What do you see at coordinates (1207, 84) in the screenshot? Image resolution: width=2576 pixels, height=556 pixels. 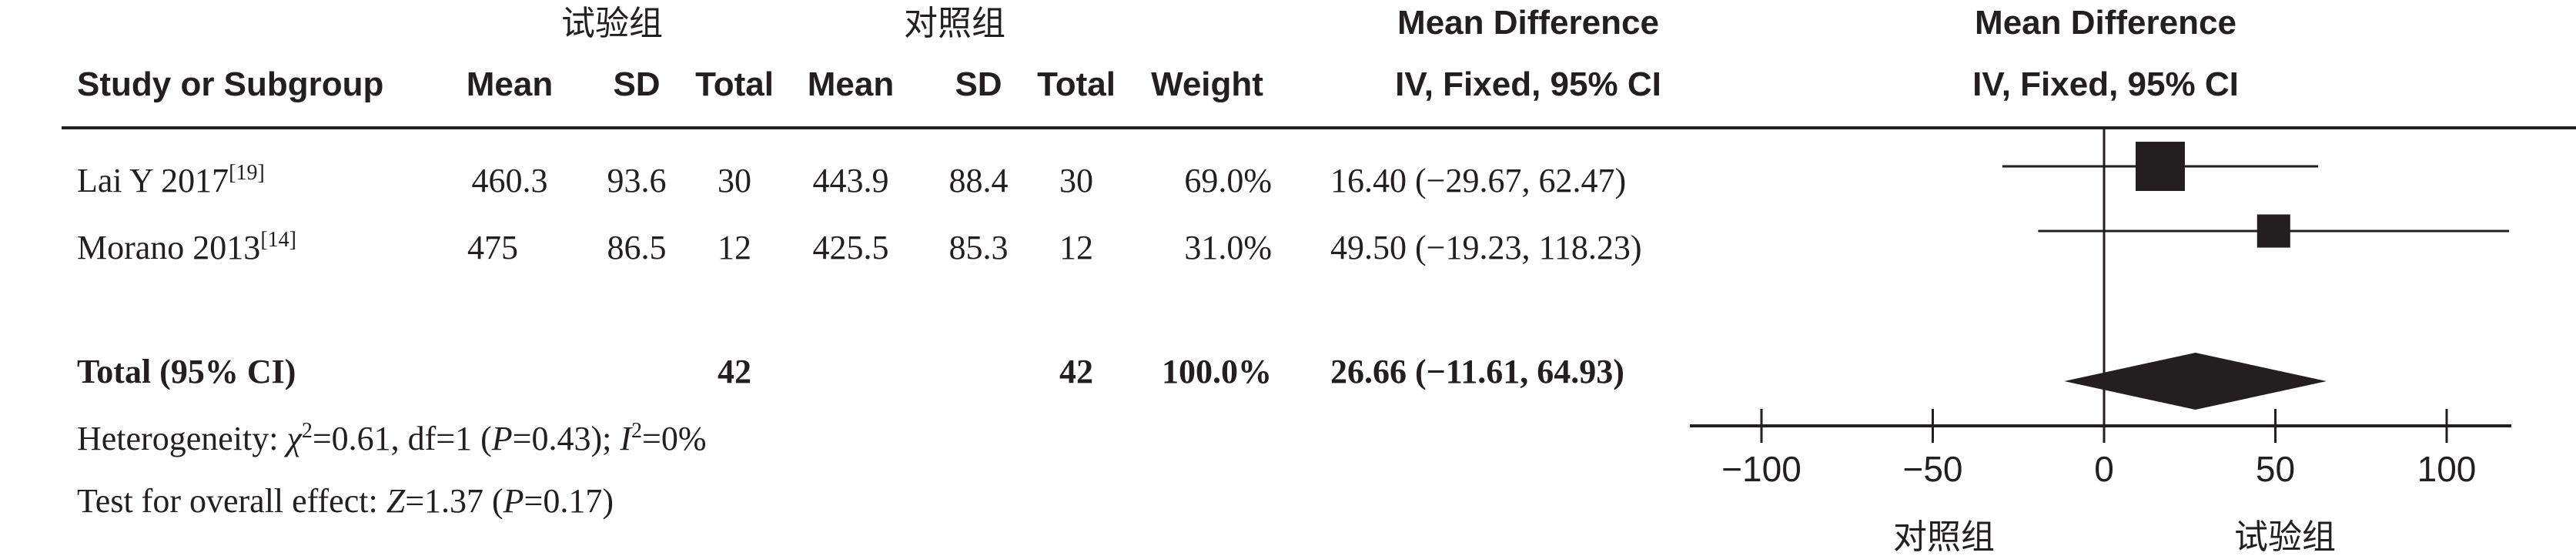 I see `col-weight: Weight` at bounding box center [1207, 84].